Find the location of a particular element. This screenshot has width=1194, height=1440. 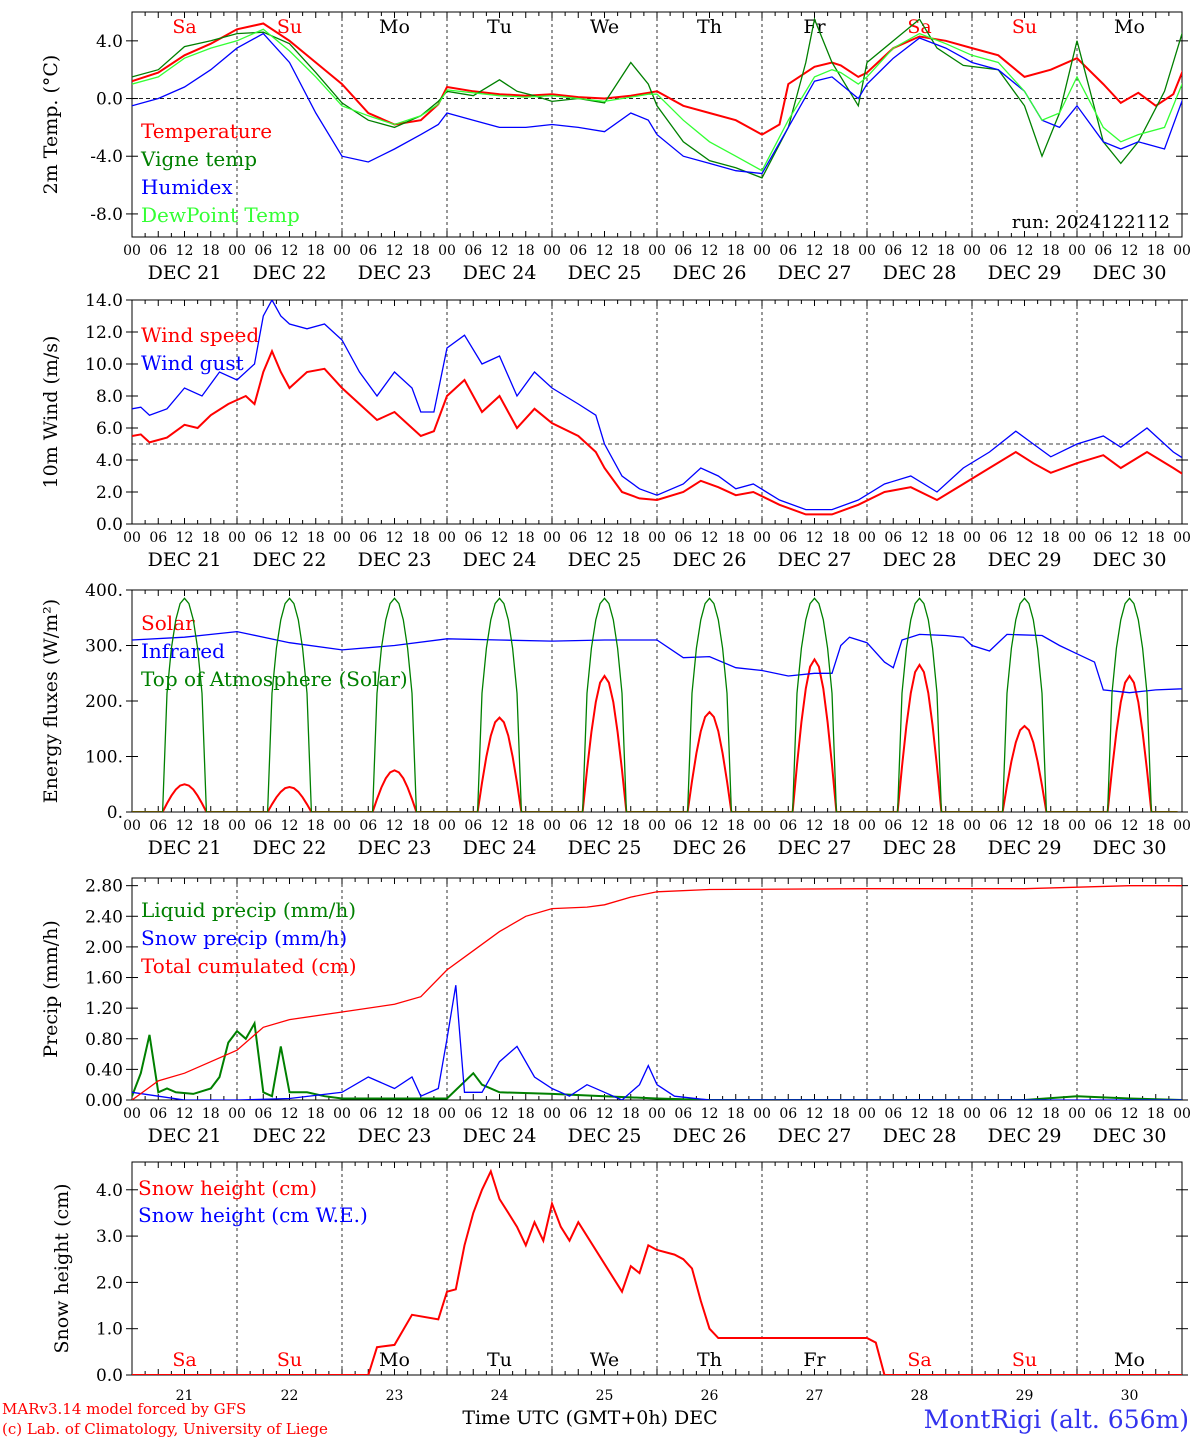

y-tick-label: 300. is located at coordinates (104, 647).